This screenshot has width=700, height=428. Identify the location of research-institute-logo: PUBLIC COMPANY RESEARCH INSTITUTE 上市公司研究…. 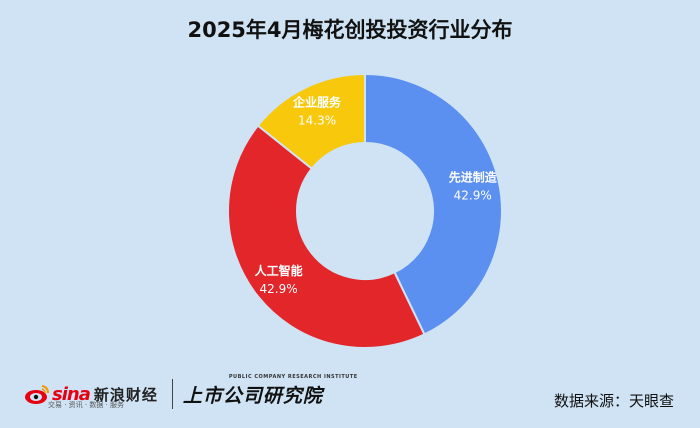
(269, 391).